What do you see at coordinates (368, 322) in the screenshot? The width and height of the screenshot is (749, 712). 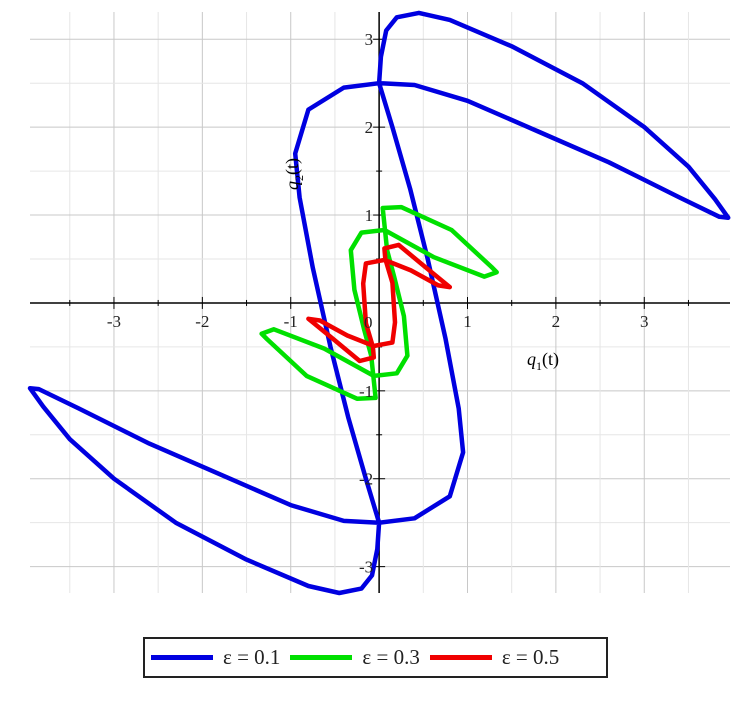 I see `origin-label: 0` at bounding box center [368, 322].